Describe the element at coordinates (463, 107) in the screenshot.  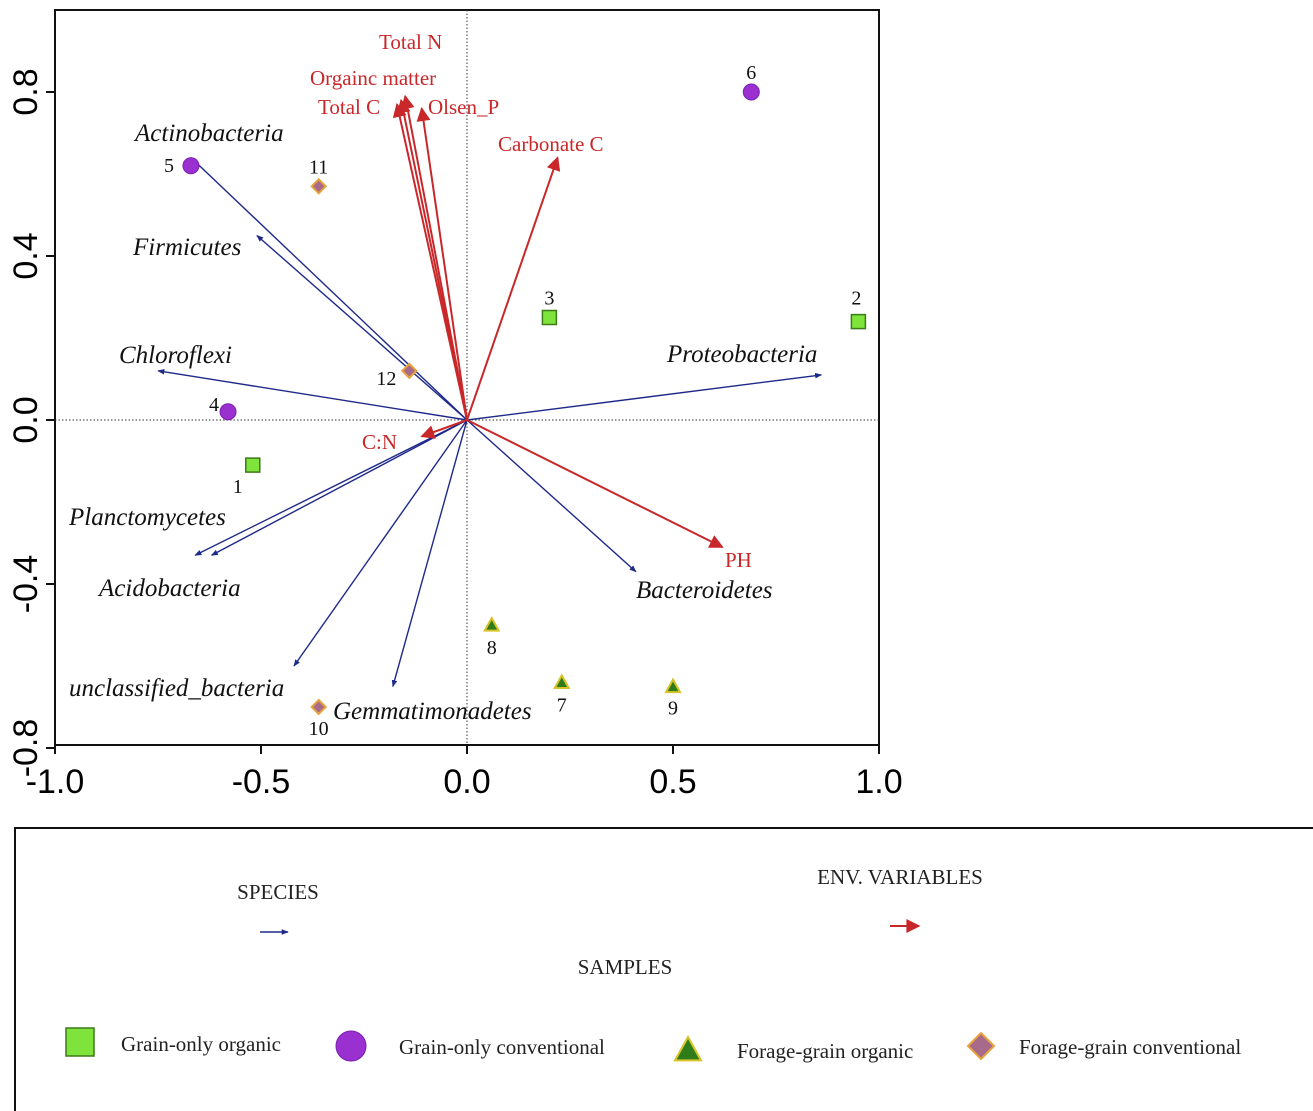
I see `env-label: Olsen_P` at that location.